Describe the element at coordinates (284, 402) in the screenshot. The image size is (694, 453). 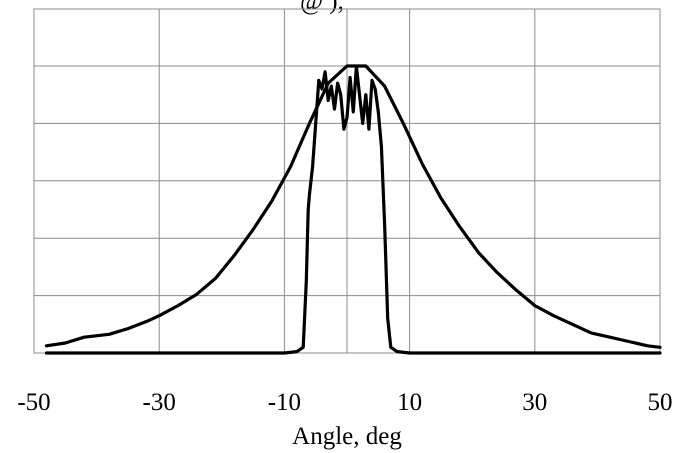
I see `x-tick-label: -10` at that location.